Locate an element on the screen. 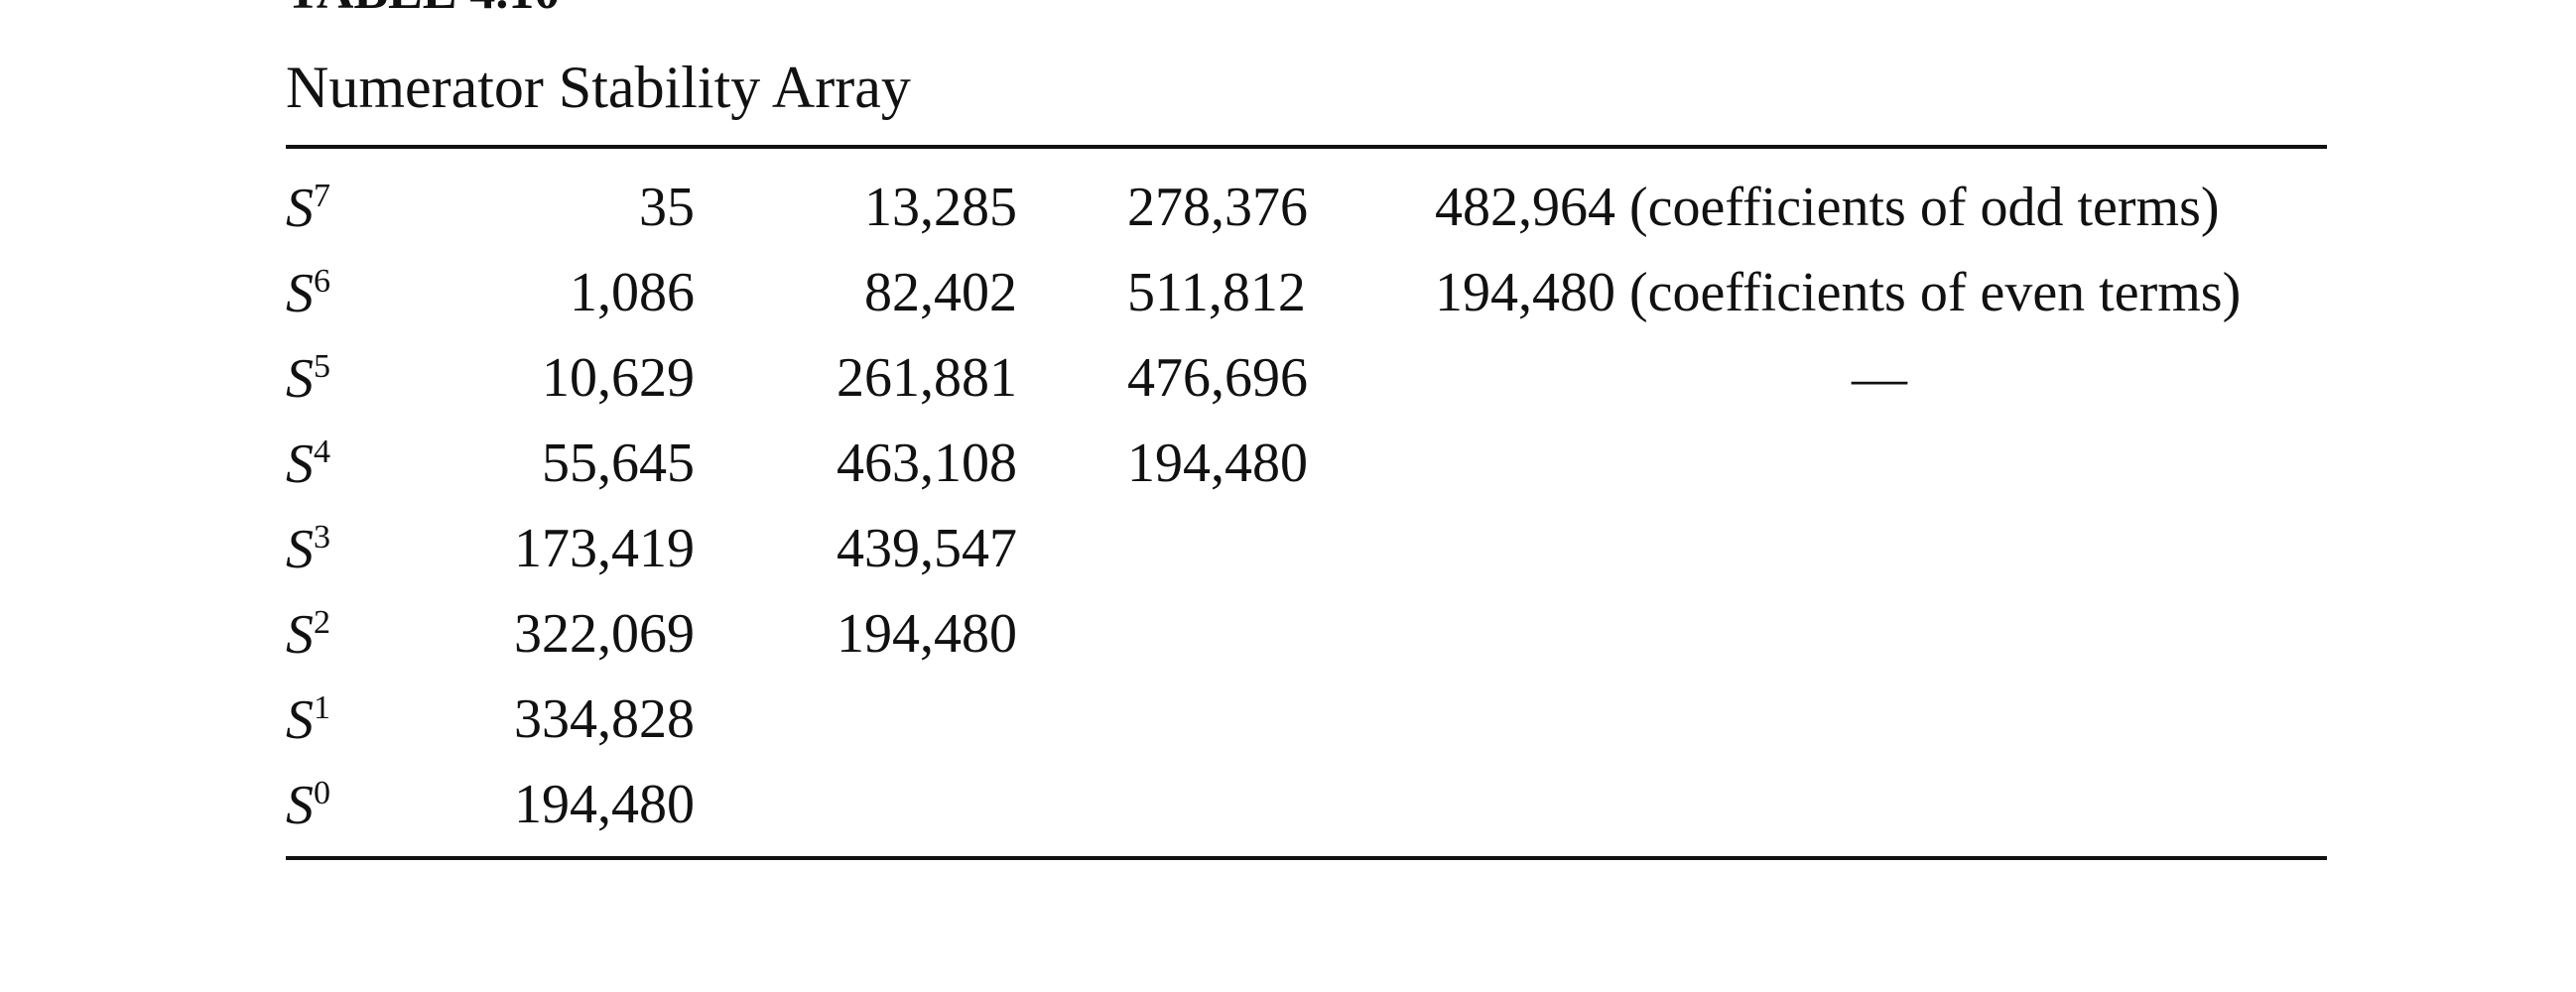  label-power: 5 is located at coordinates (322, 366).